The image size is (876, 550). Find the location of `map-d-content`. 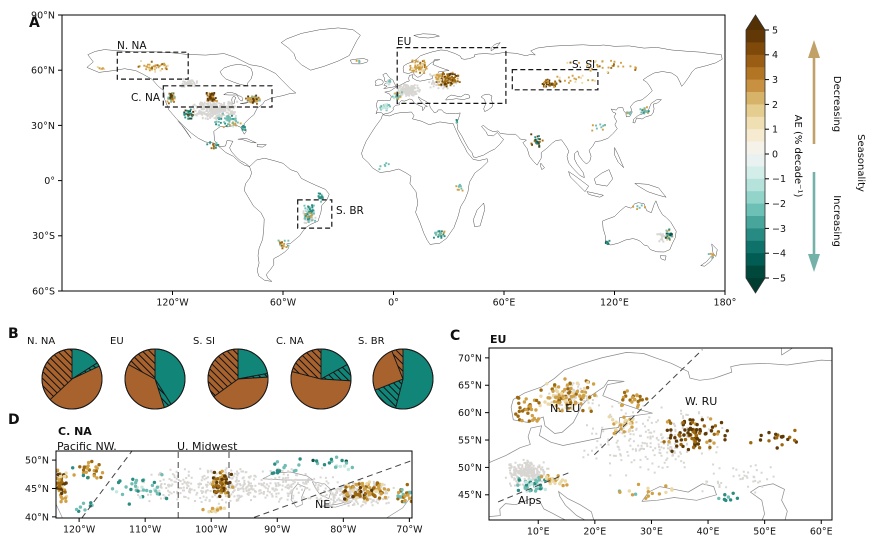

map-d-content is located at coordinates (234, 484).